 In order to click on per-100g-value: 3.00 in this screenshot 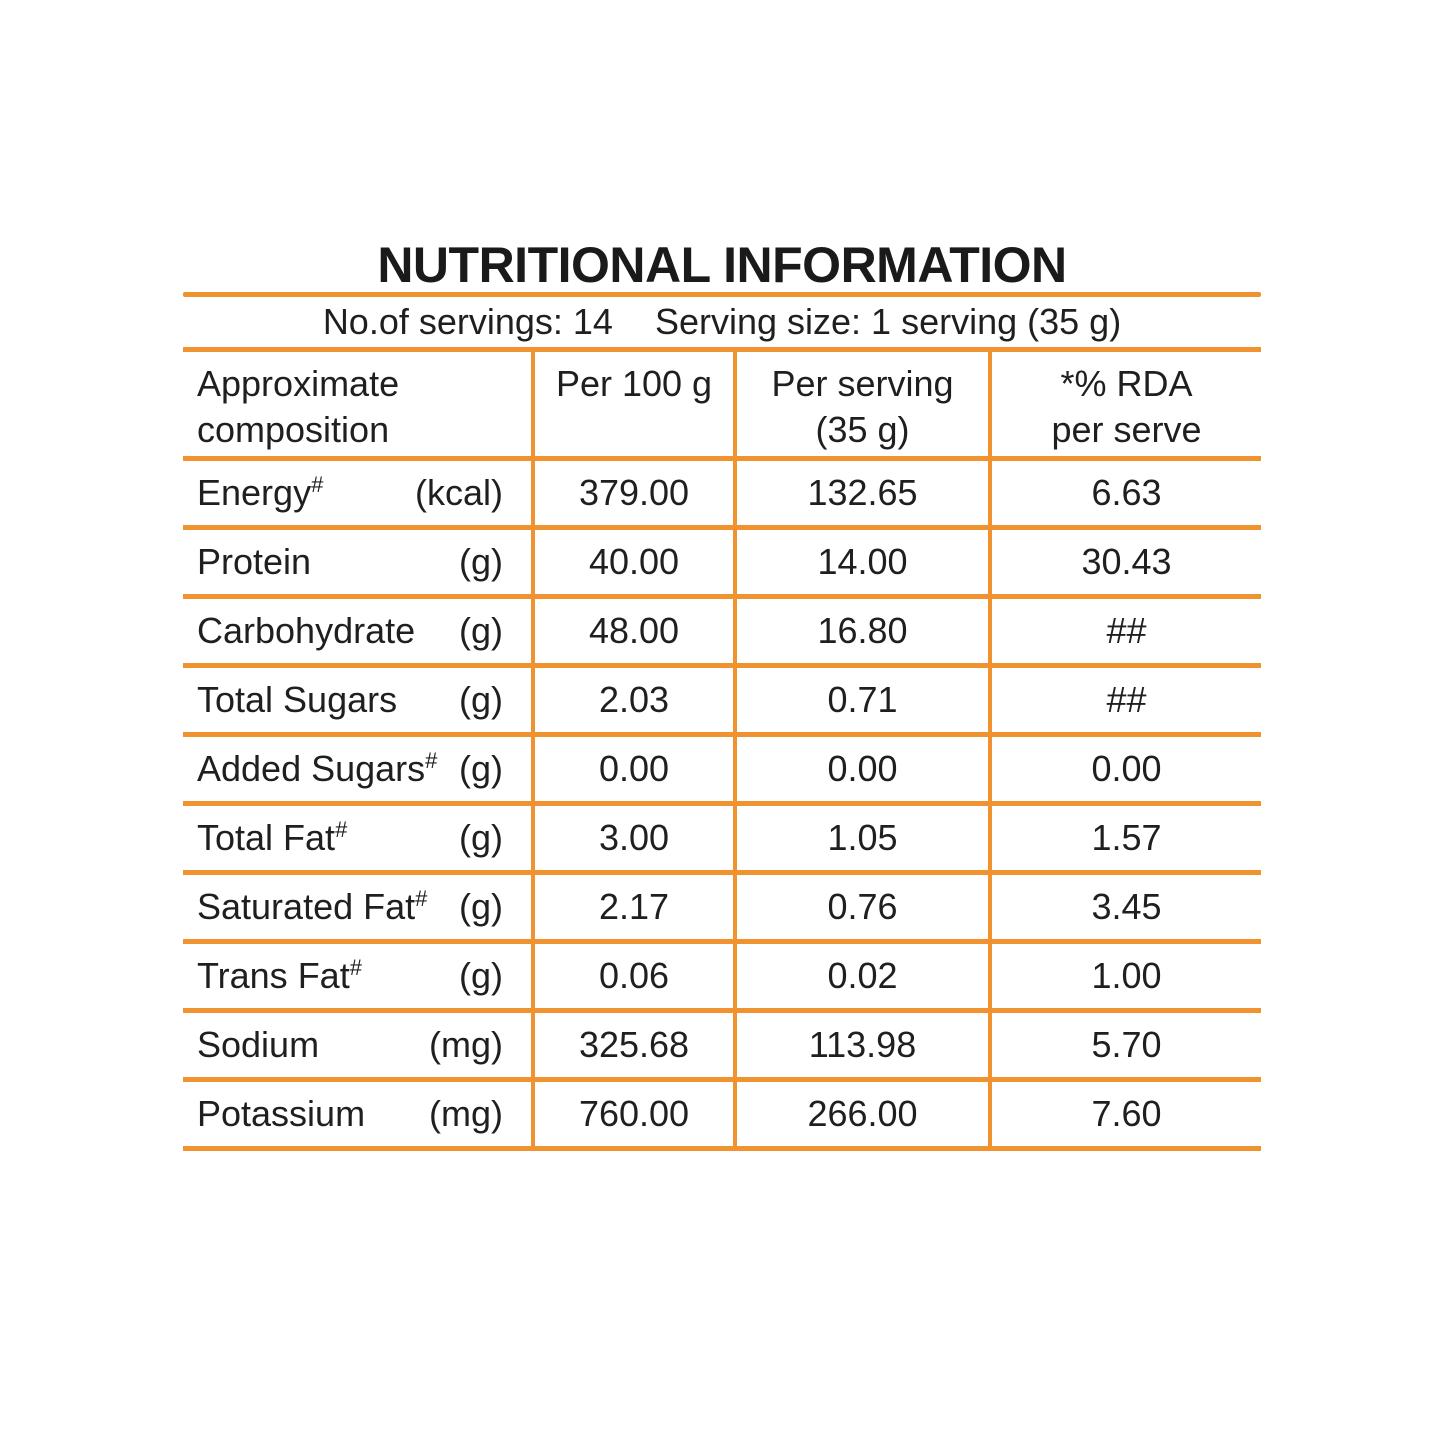, I will do `click(634, 837)`.